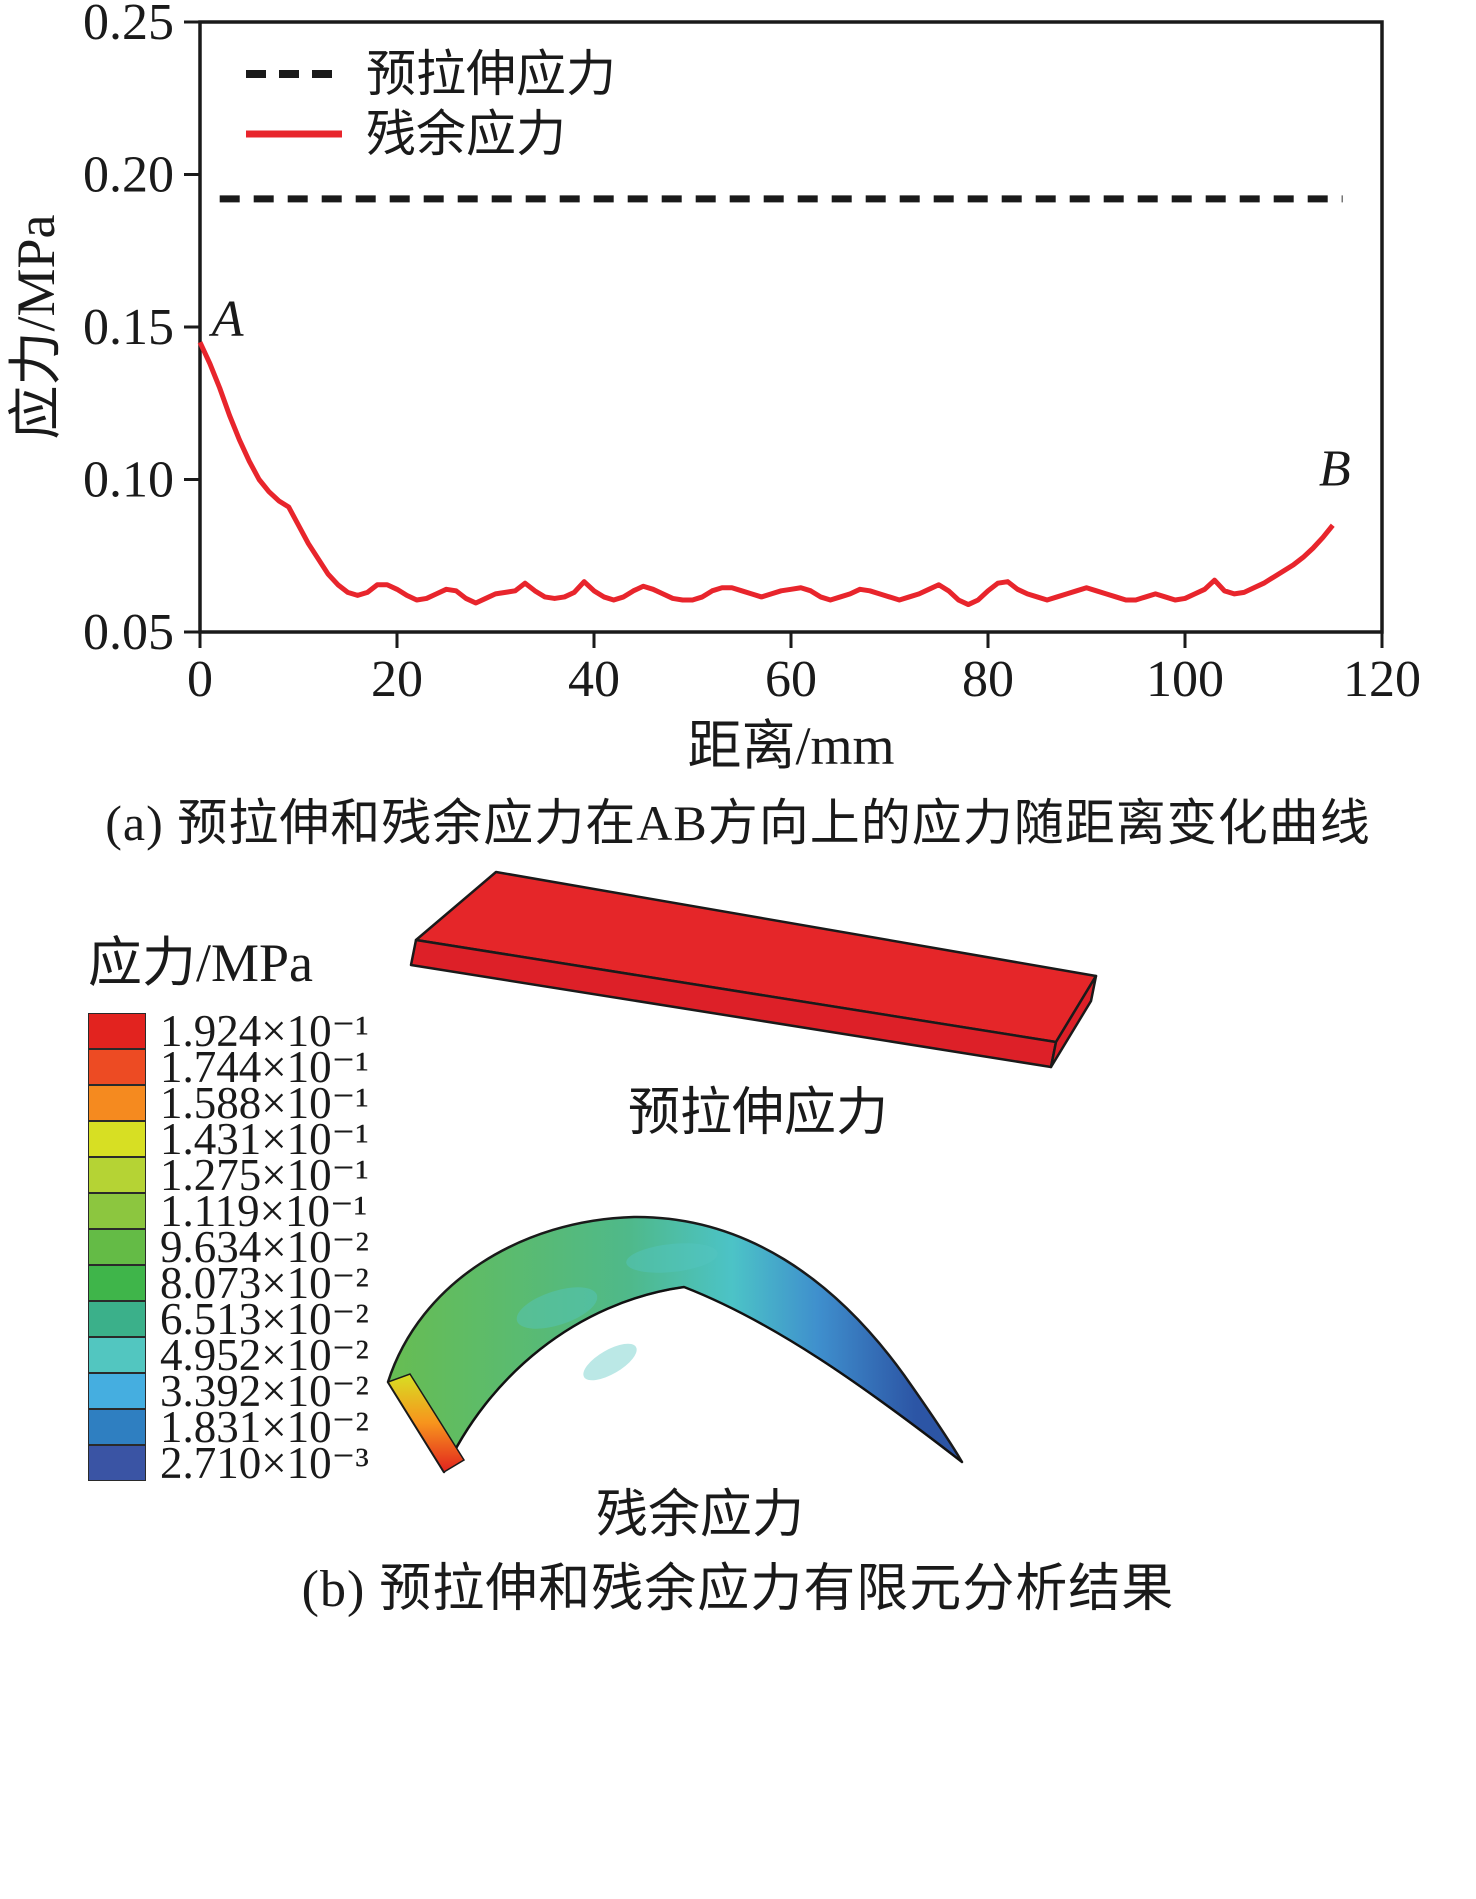  What do you see at coordinates (738, 1589) in the screenshot?
I see `panel-b-caption: (b) 预拉伸和残余应力有限元分析结果` at bounding box center [738, 1589].